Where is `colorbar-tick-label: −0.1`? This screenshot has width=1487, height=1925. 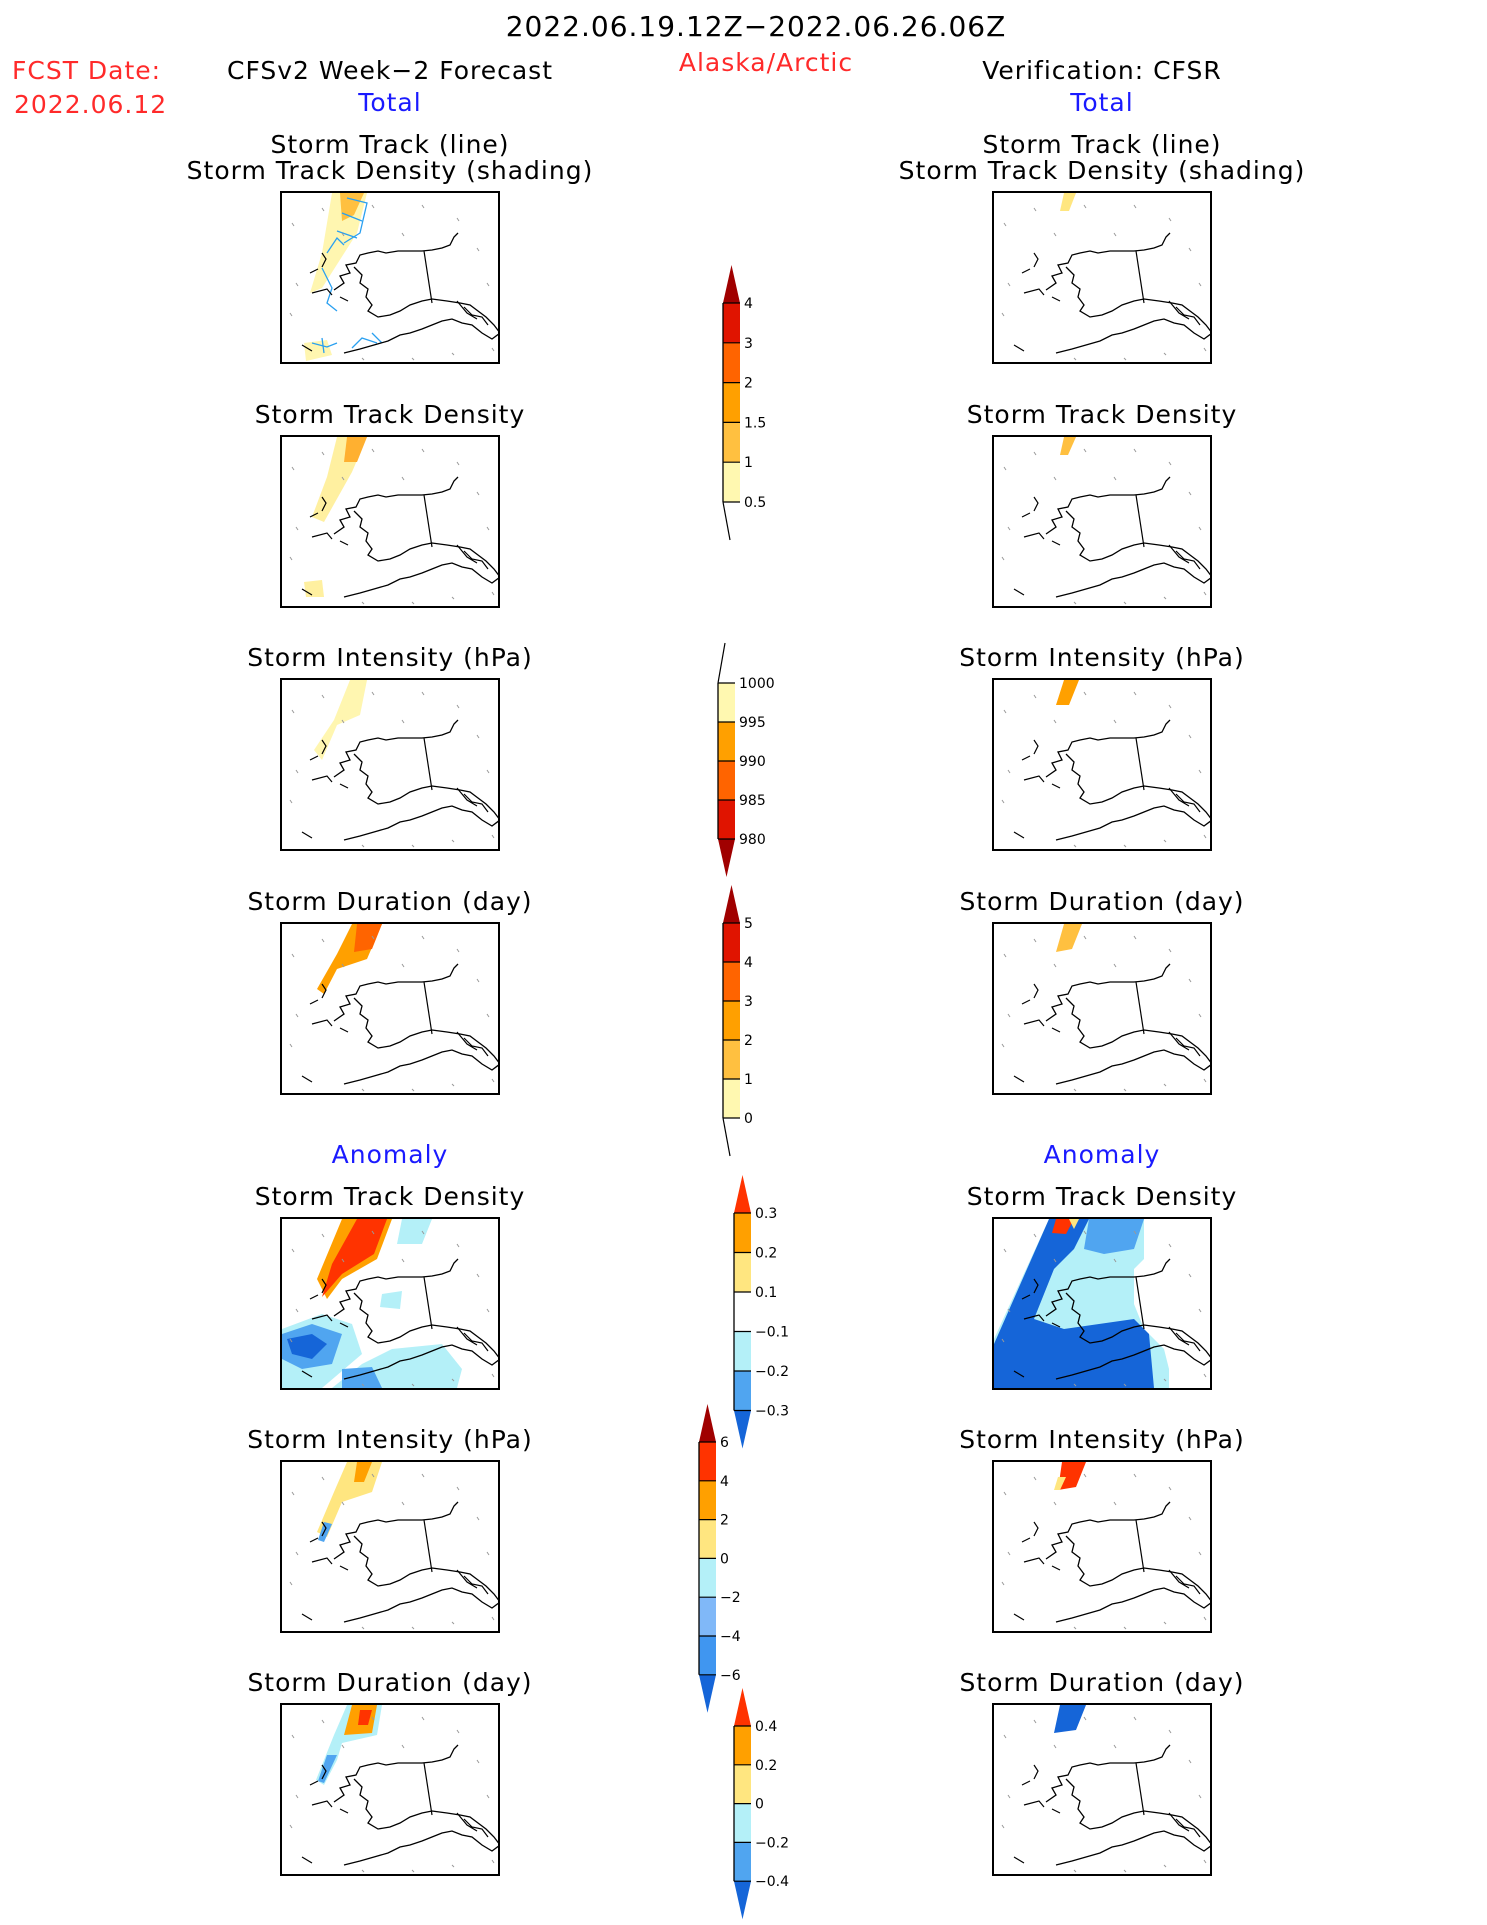 colorbar-tick-label: −0.1 is located at coordinates (772, 1333).